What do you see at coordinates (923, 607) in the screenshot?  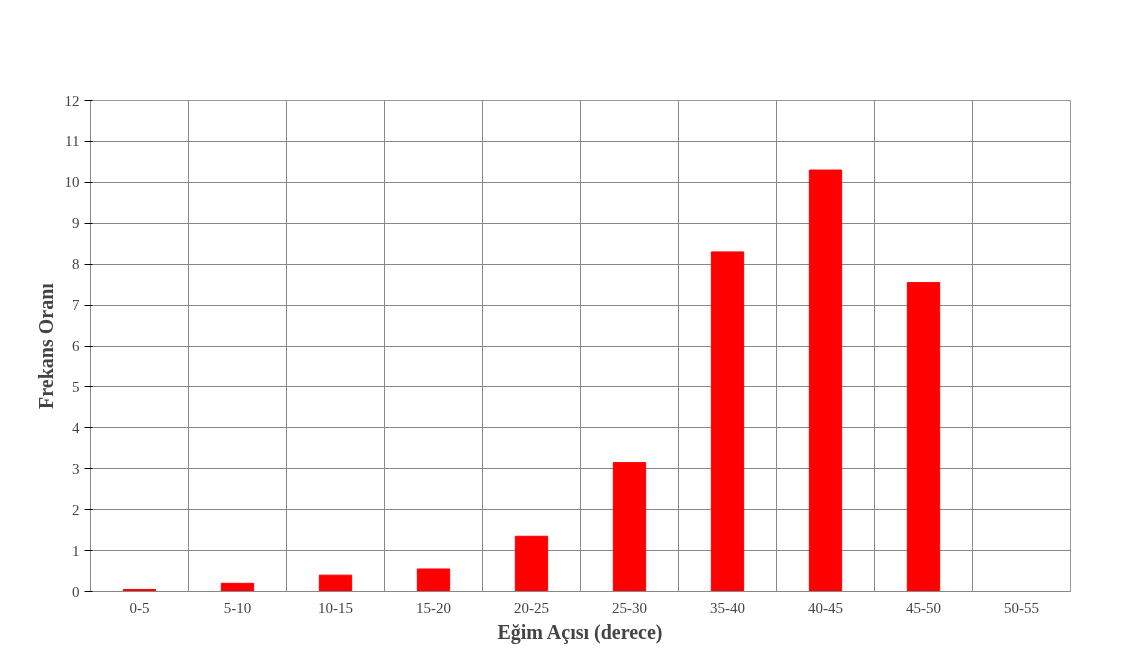 I see `x-tick-label: 45-50` at bounding box center [923, 607].